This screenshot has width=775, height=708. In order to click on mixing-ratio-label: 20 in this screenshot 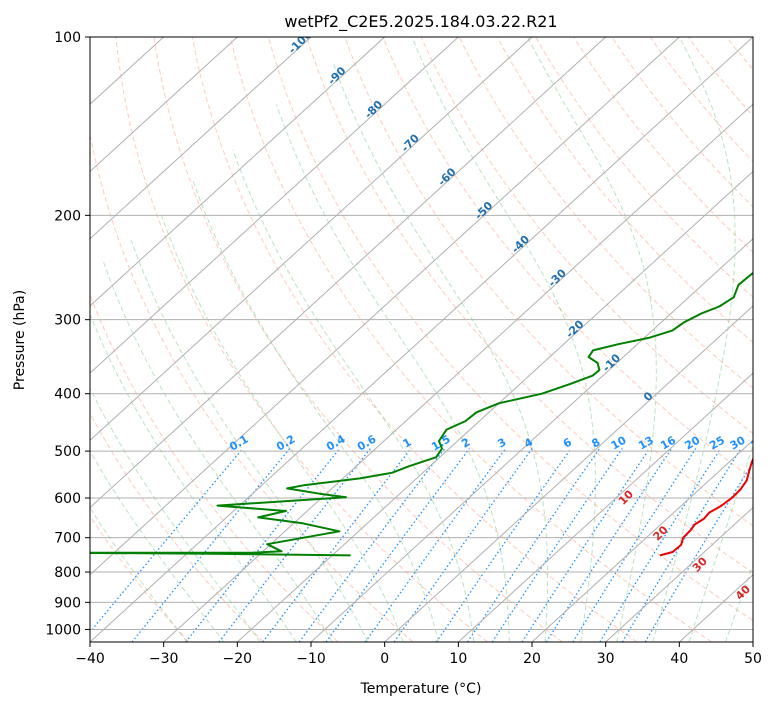, I will do `click(693, 442)`.